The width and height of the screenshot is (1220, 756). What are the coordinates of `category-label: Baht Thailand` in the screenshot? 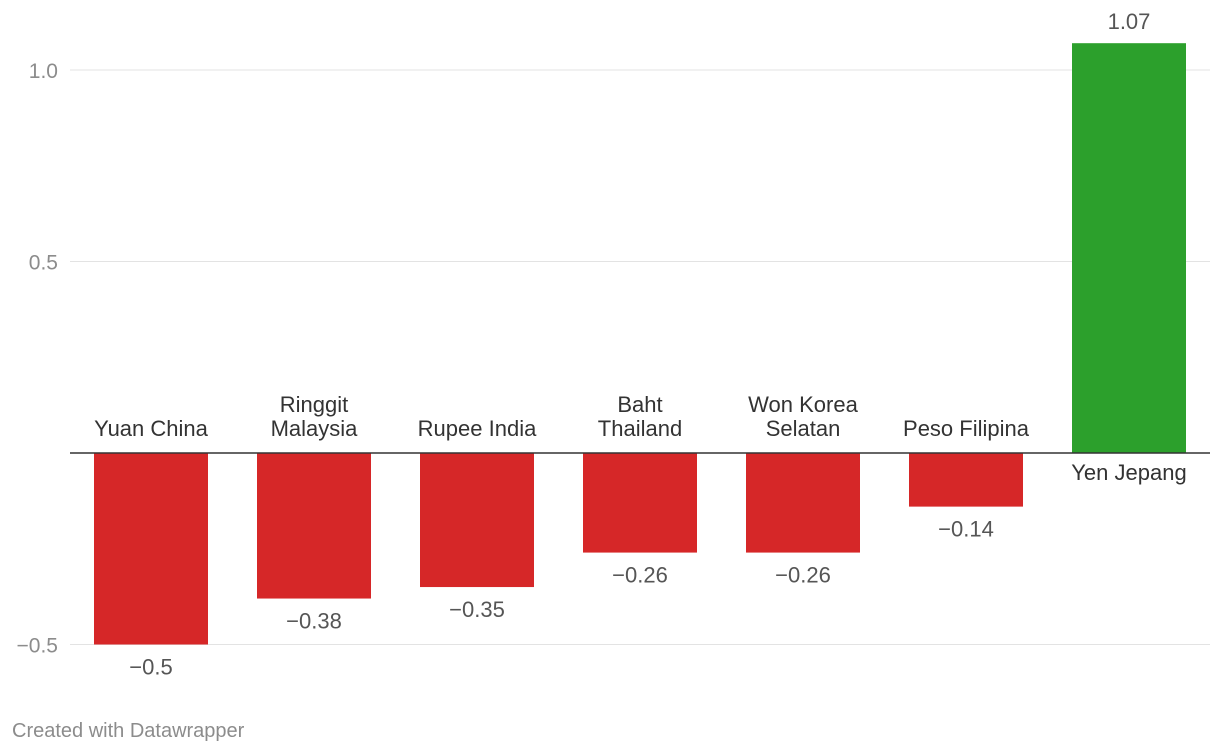 It's located at (640, 416).